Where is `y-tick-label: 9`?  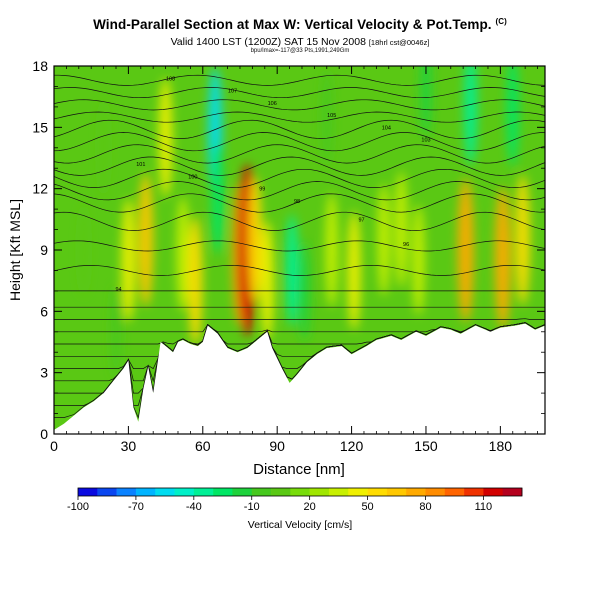 y-tick-label: 9 is located at coordinates (44, 250).